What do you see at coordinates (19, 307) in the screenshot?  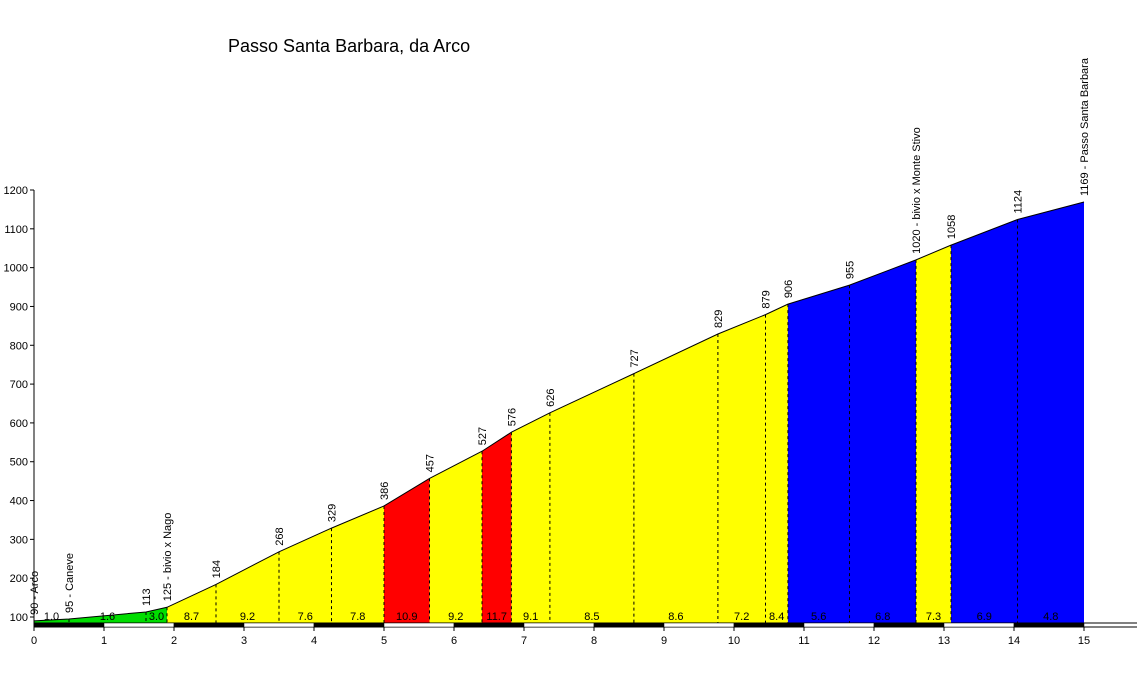 I see `y-tick-label: 900` at bounding box center [19, 307].